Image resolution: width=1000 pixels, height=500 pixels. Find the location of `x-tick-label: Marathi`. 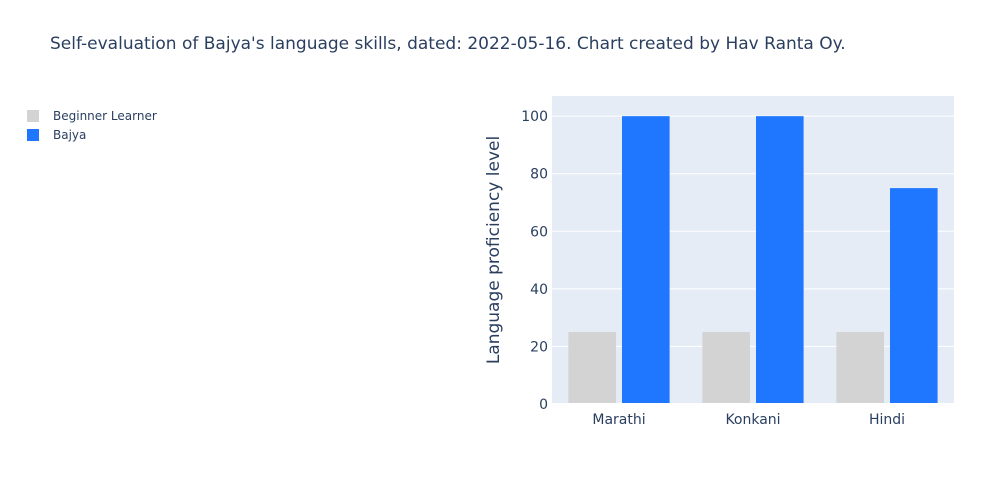

x-tick-label: Marathi is located at coordinates (618, 420).